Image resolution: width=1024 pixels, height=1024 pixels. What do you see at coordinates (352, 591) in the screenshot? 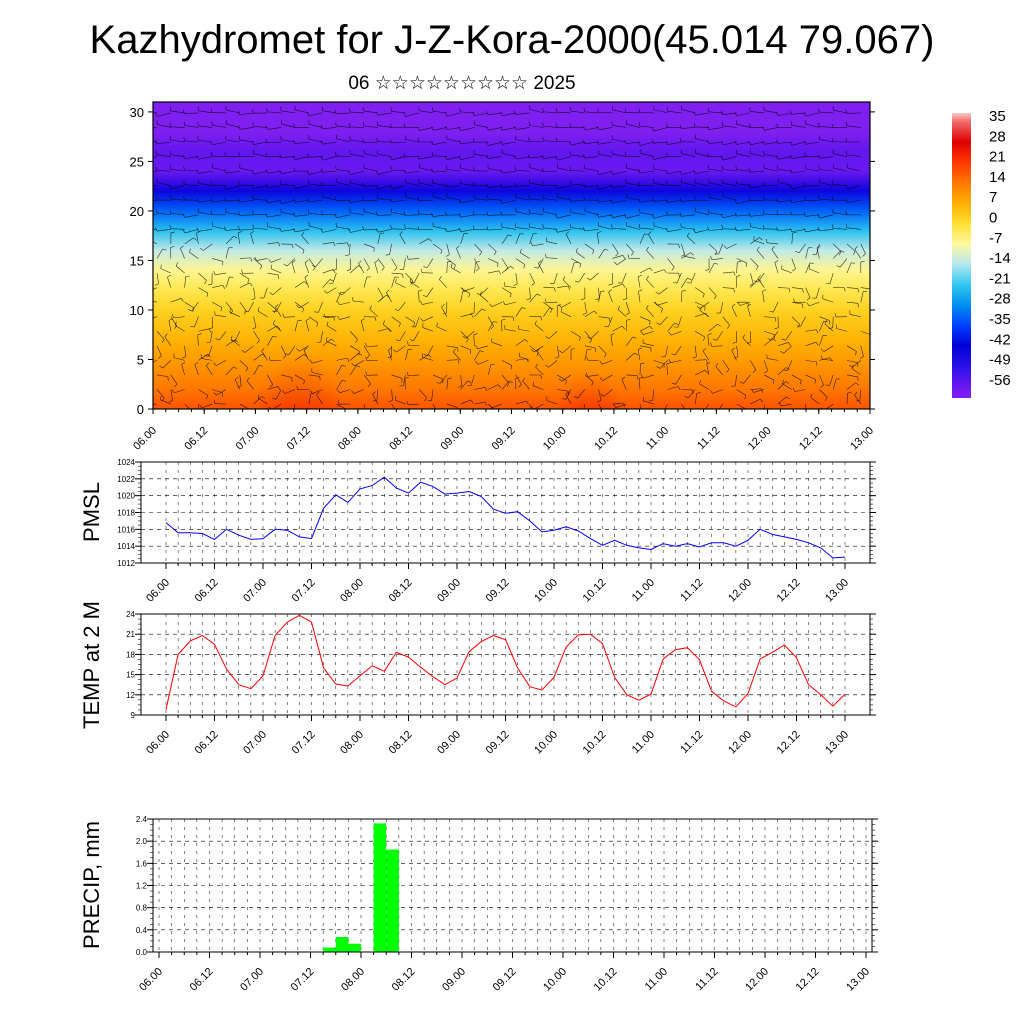
I see `x-tick-label: 08.00` at bounding box center [352, 591].